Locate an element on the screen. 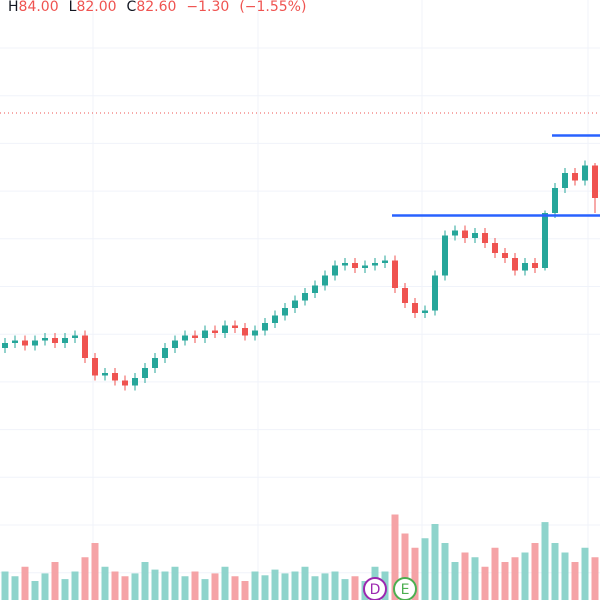  legend-high-prefix: H is located at coordinates (13, 7).